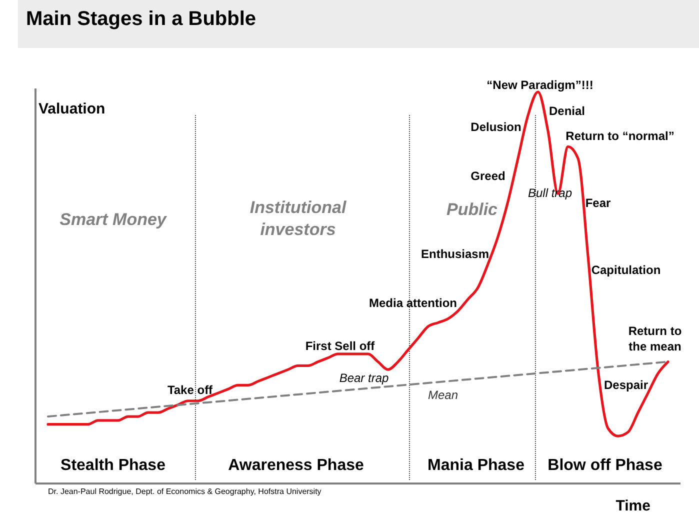  What do you see at coordinates (443, 395) in the screenshot?
I see `series-label: Mean` at bounding box center [443, 395].